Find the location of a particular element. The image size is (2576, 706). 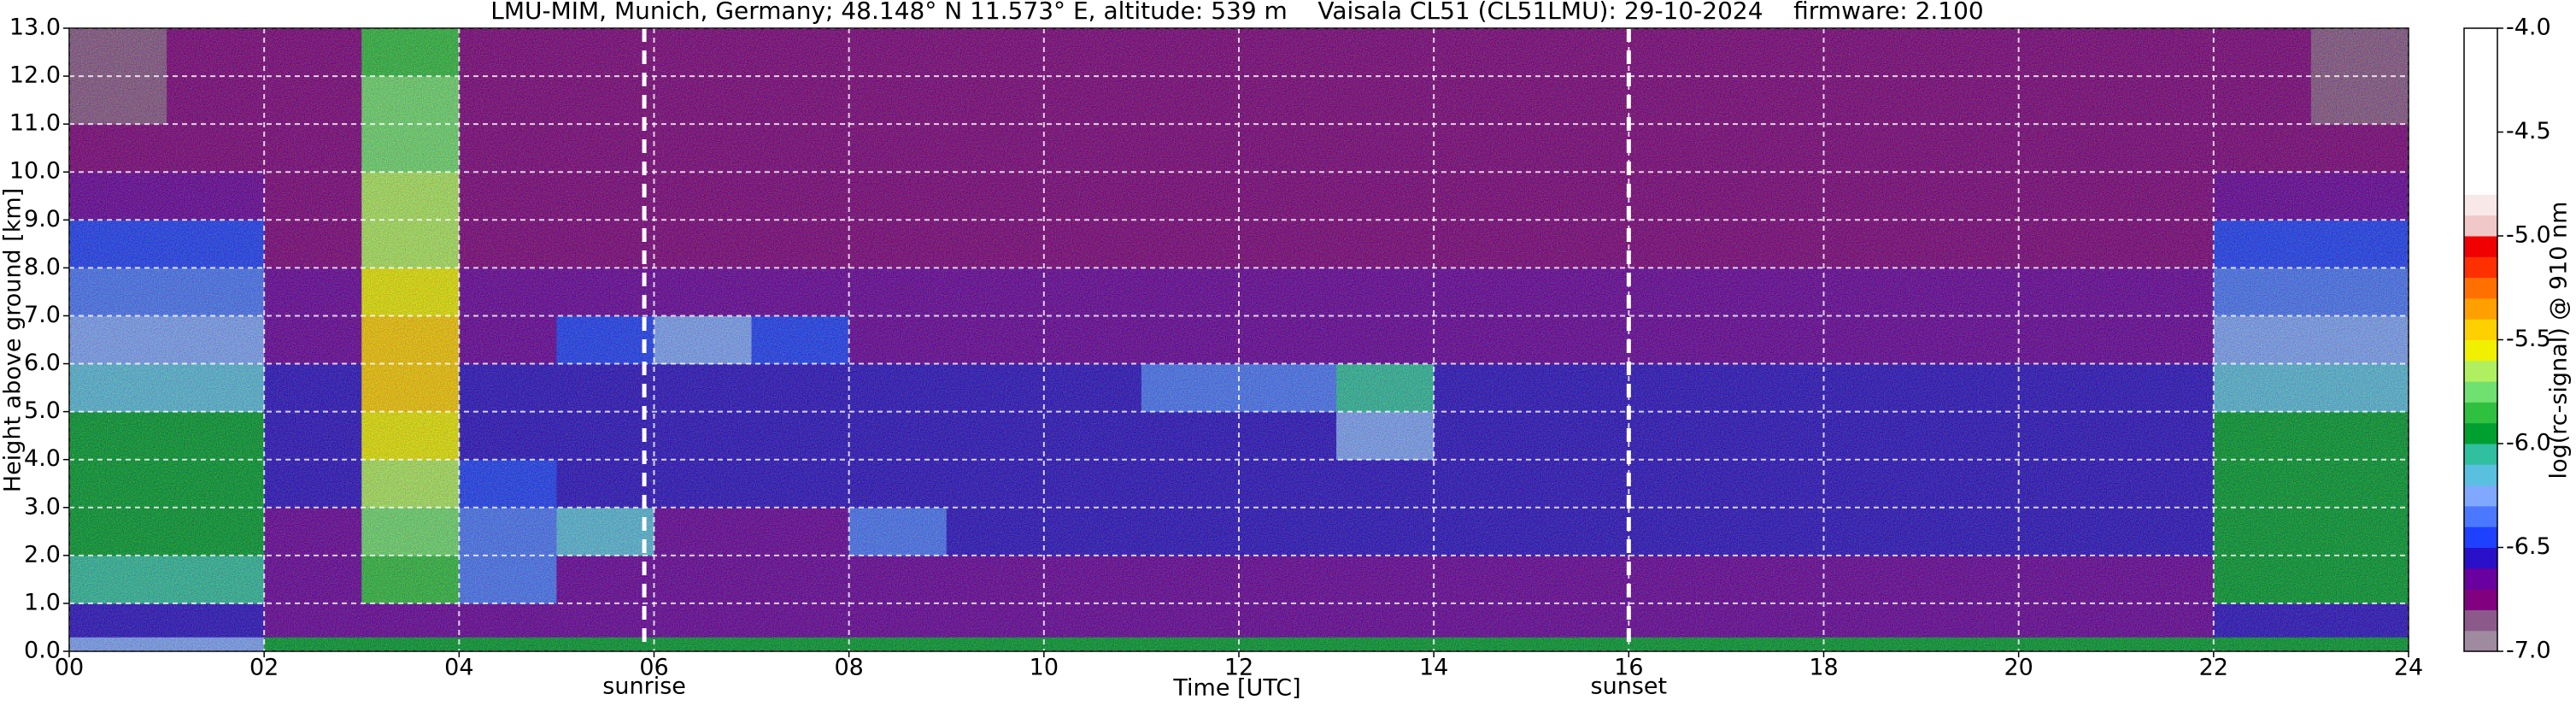

x-tick-label: 12 is located at coordinates (1238, 668).